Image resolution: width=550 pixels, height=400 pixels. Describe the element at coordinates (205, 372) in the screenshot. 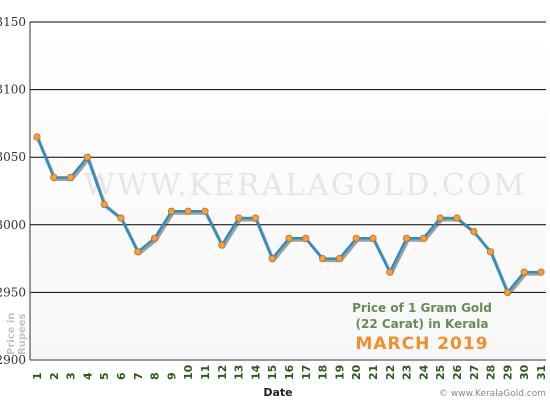

I see `x-tick-label-11: 11` at that location.